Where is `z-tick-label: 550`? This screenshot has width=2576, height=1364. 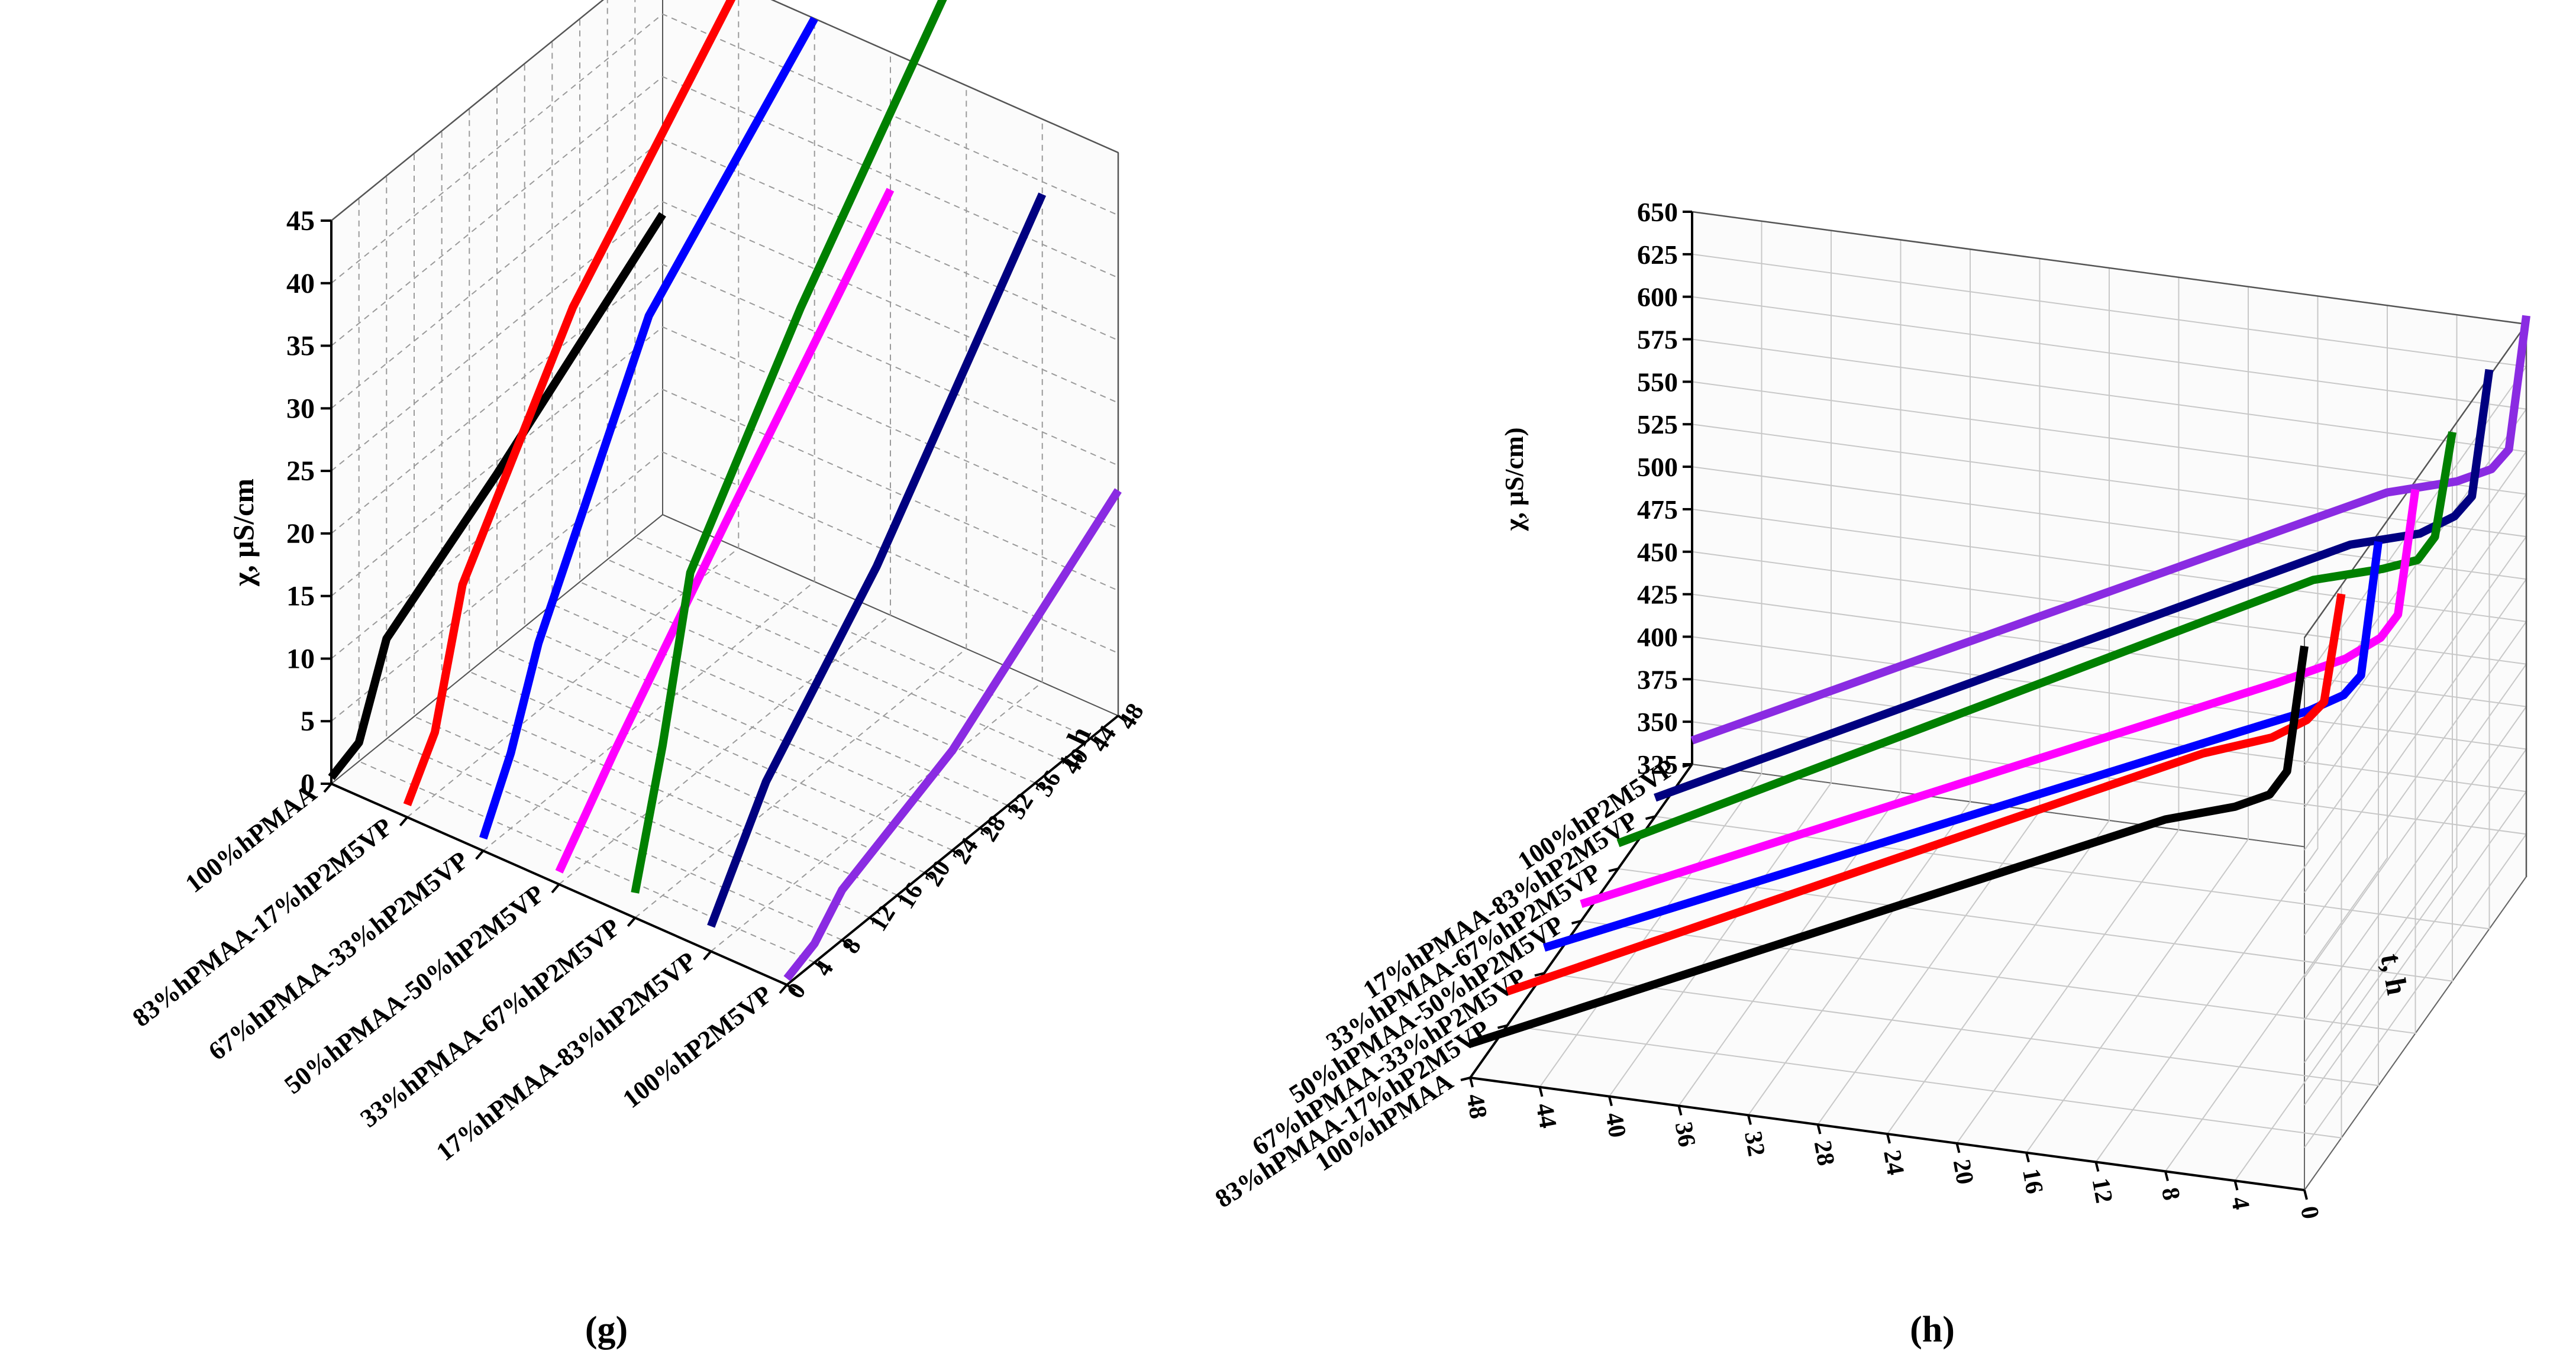
z-tick-label: 550 is located at coordinates (1657, 382).